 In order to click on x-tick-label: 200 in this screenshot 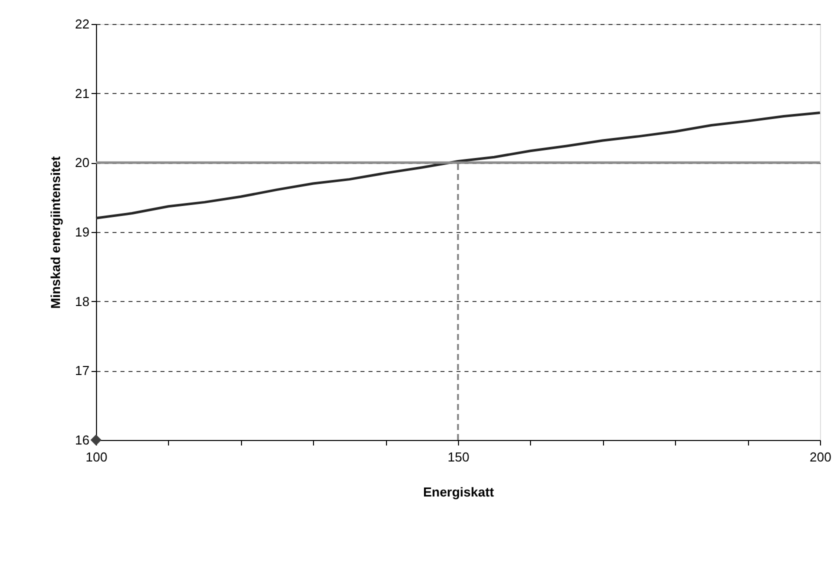, I will do `click(821, 457)`.